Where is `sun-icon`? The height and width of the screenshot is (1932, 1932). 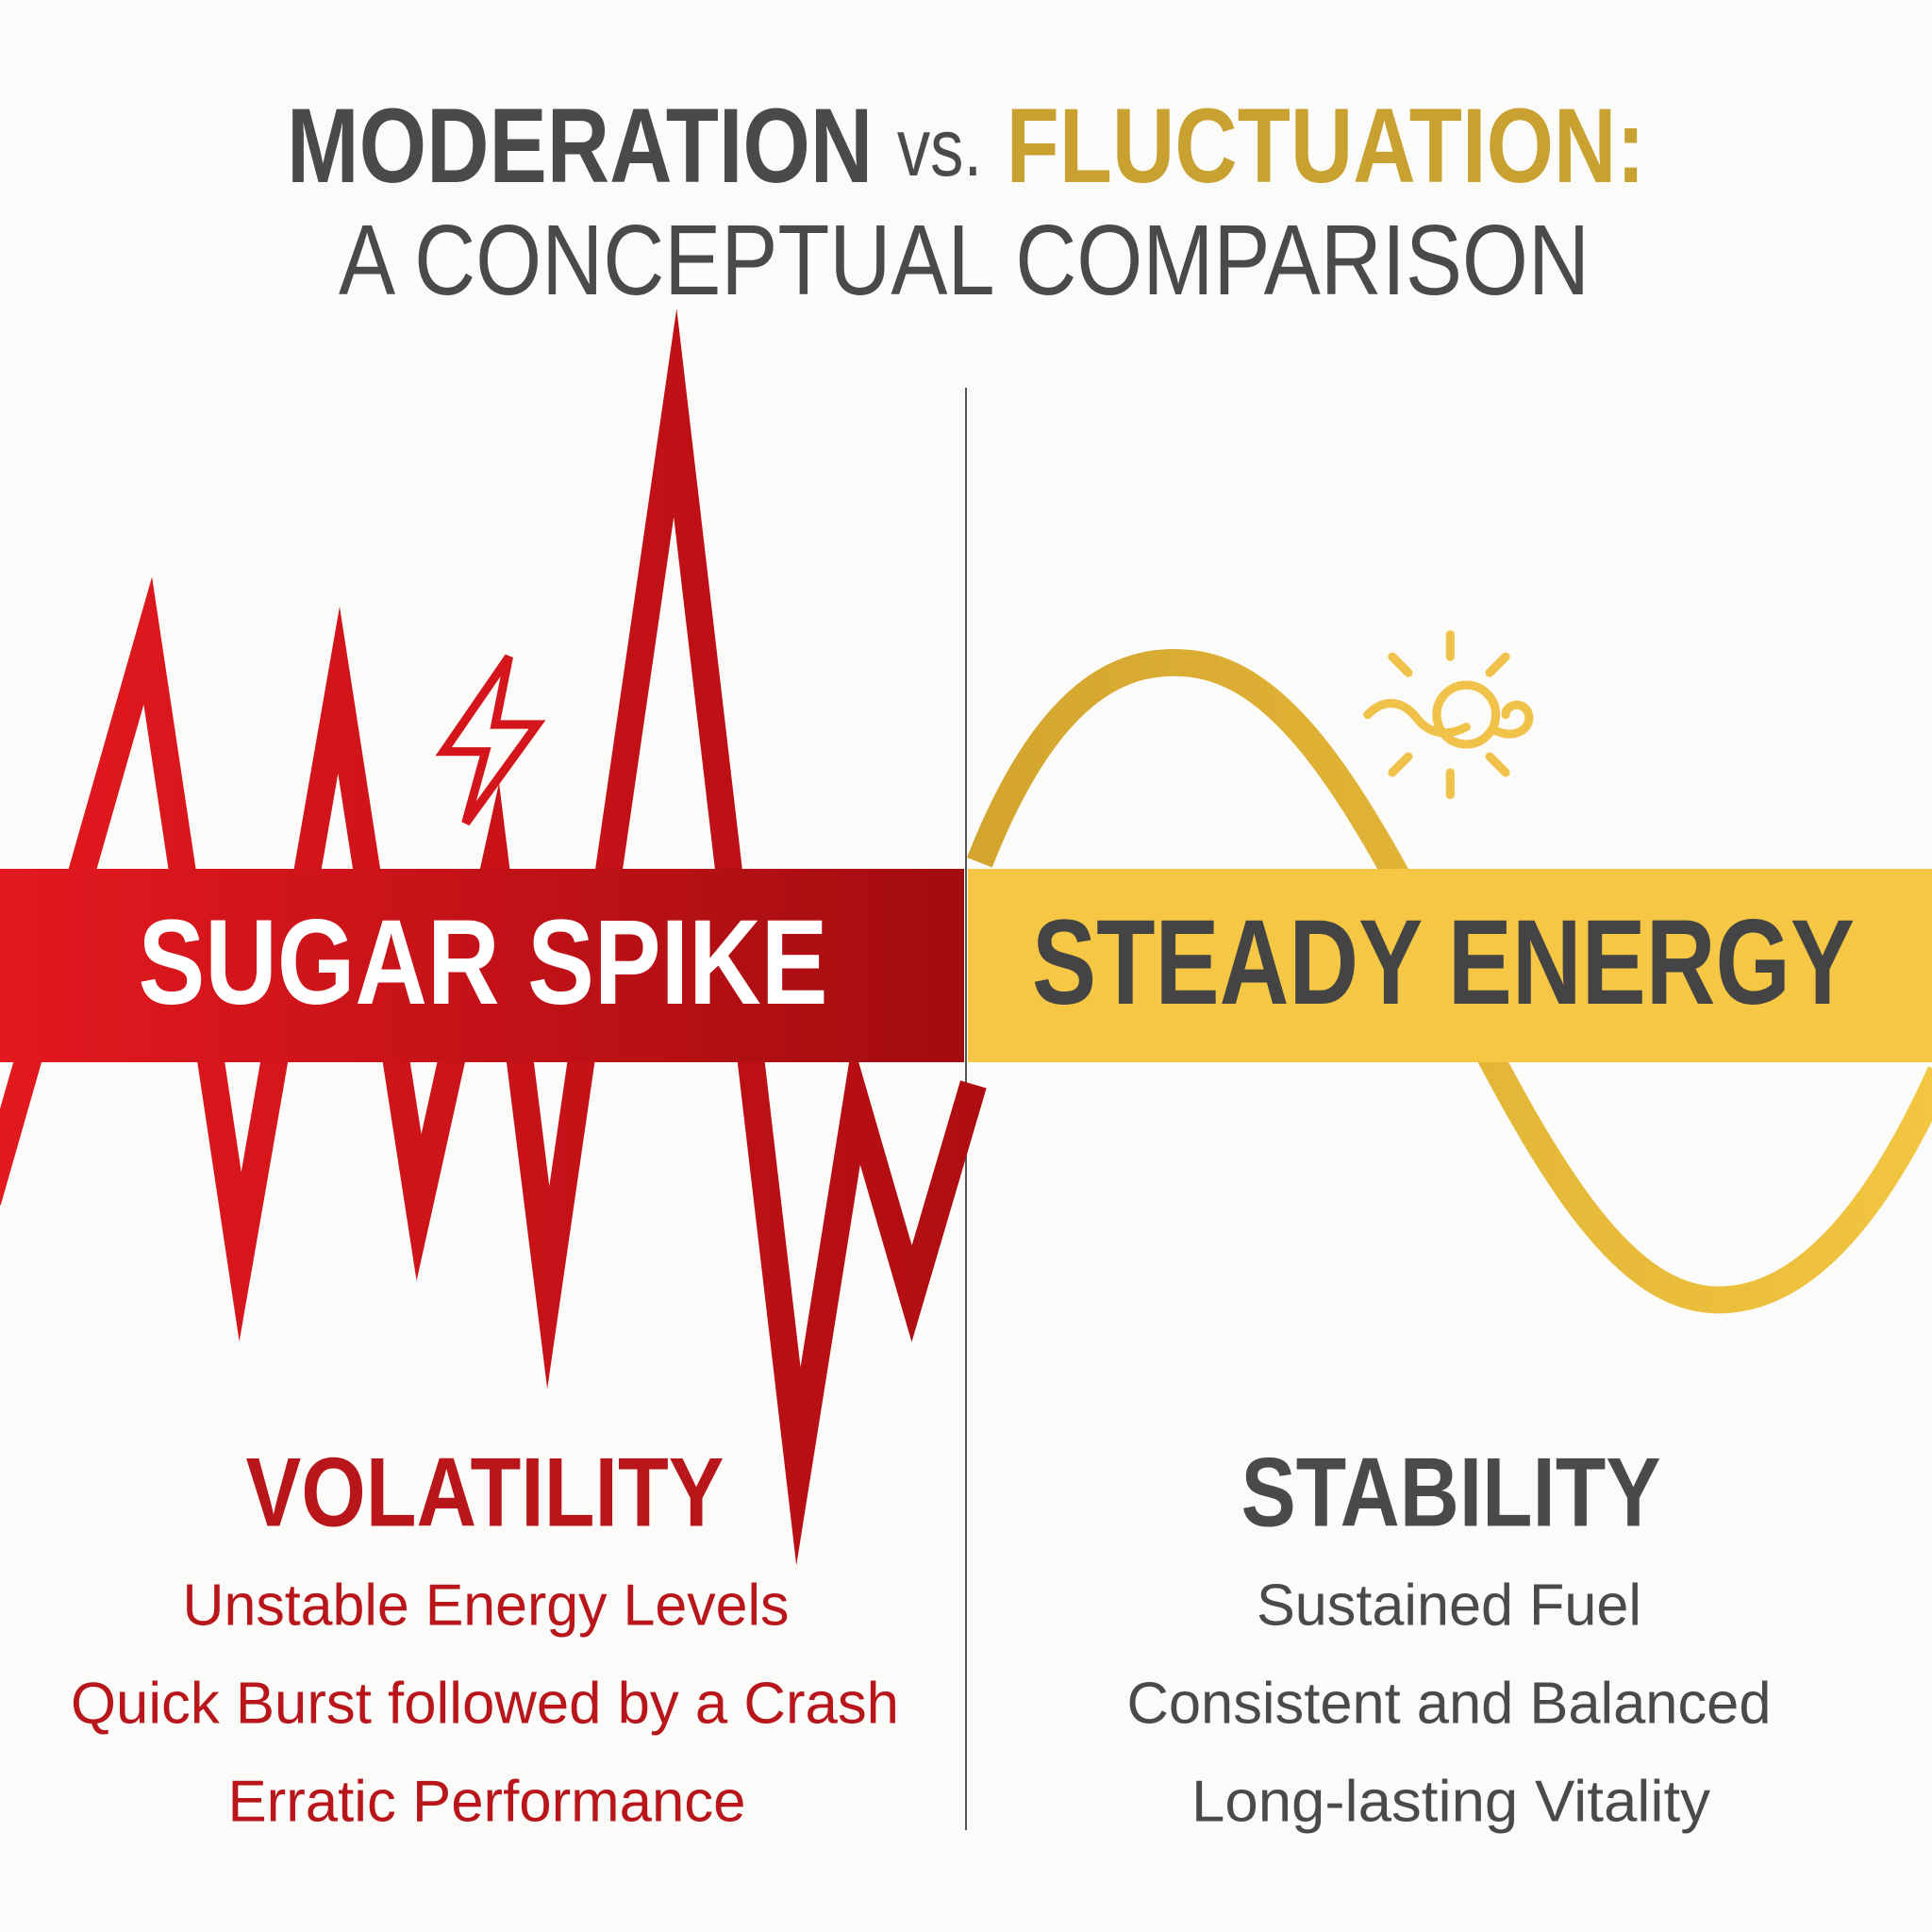
sun-icon is located at coordinates (1449, 715).